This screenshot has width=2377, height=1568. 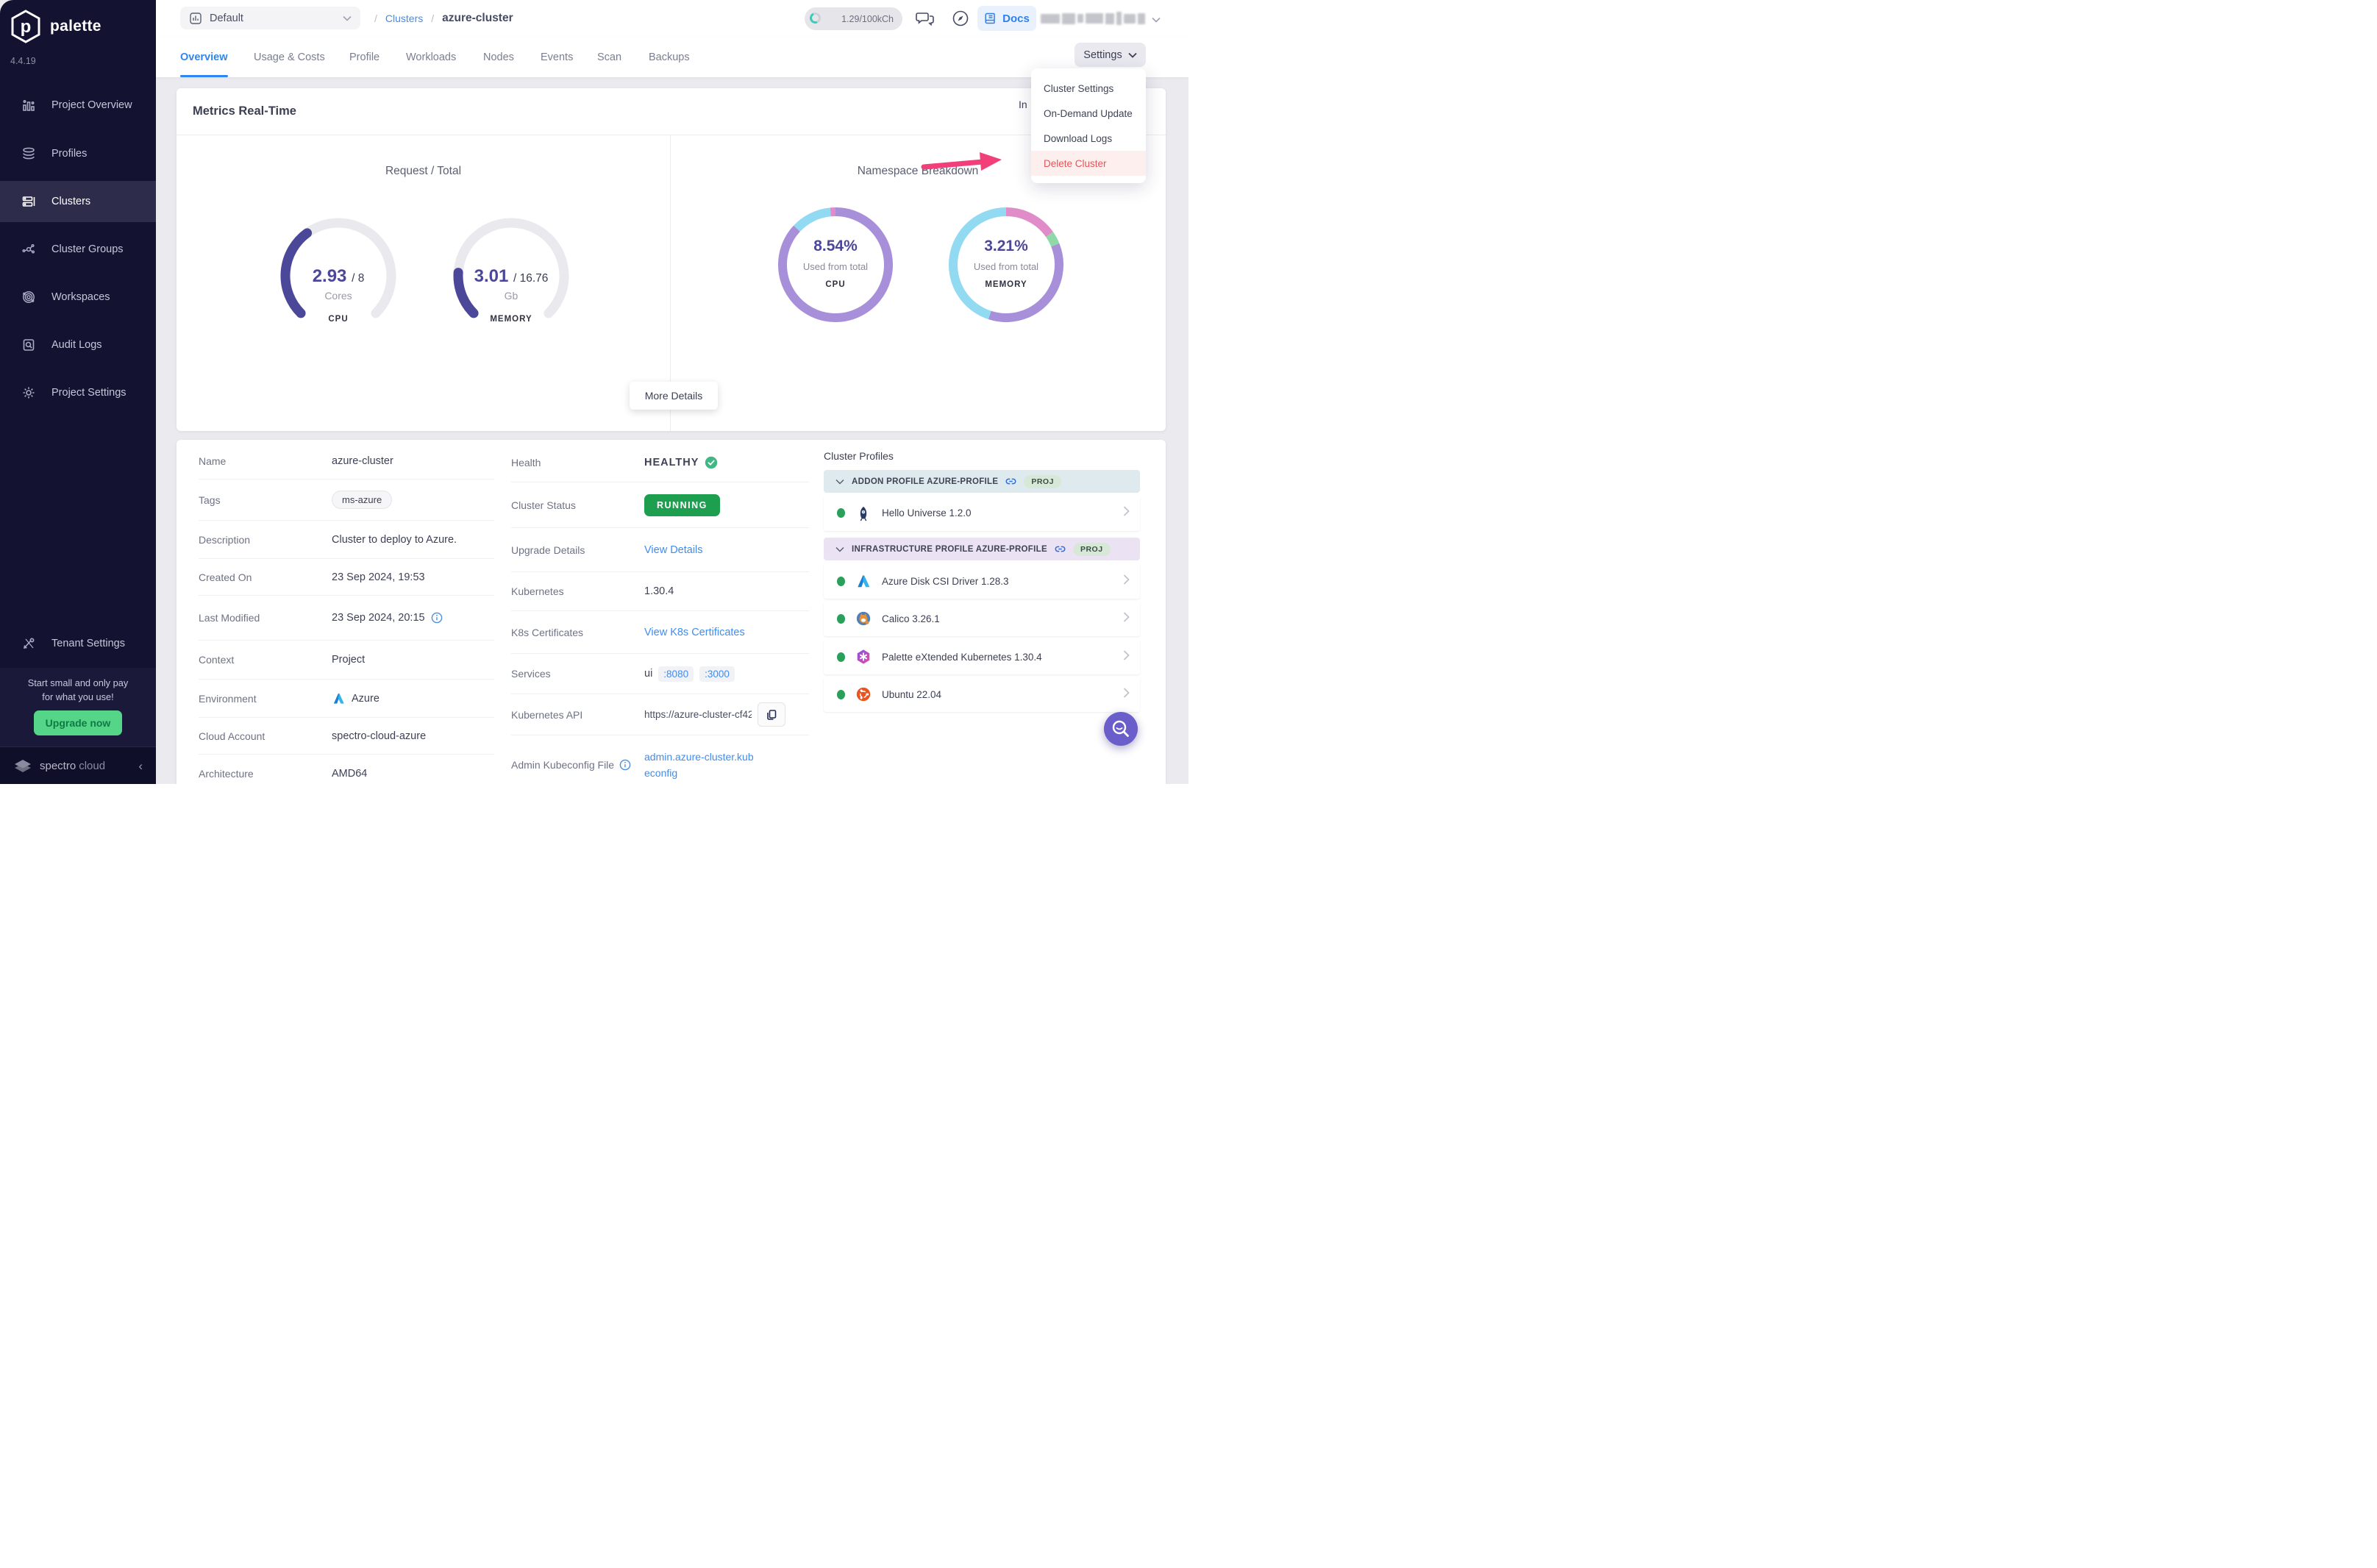 I want to click on row-upgrade-details: Upgrade Details View Details, so click(x=660, y=550).